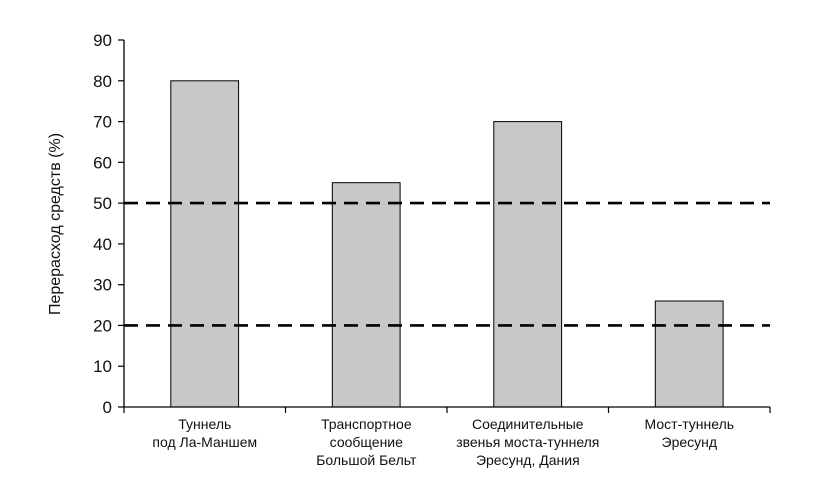 This screenshot has height=480, width=820. I want to click on y-tick-label-80: 80, so click(102, 81).